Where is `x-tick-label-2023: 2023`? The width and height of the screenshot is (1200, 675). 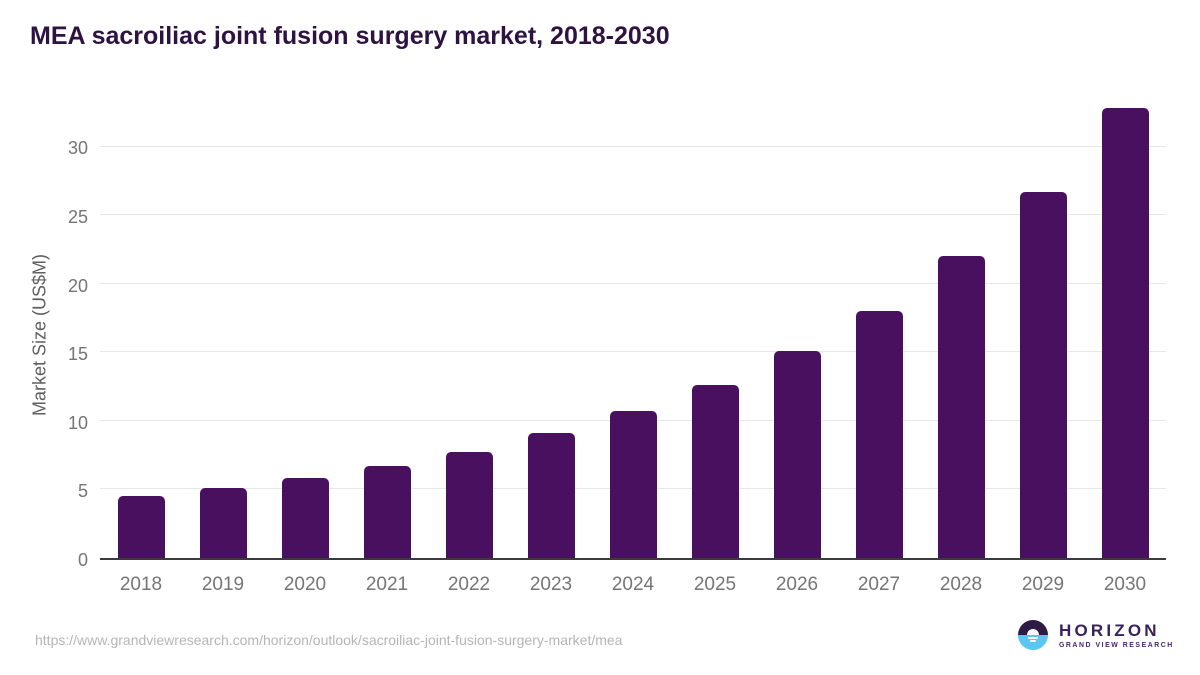 x-tick-label-2023: 2023 is located at coordinates (551, 584).